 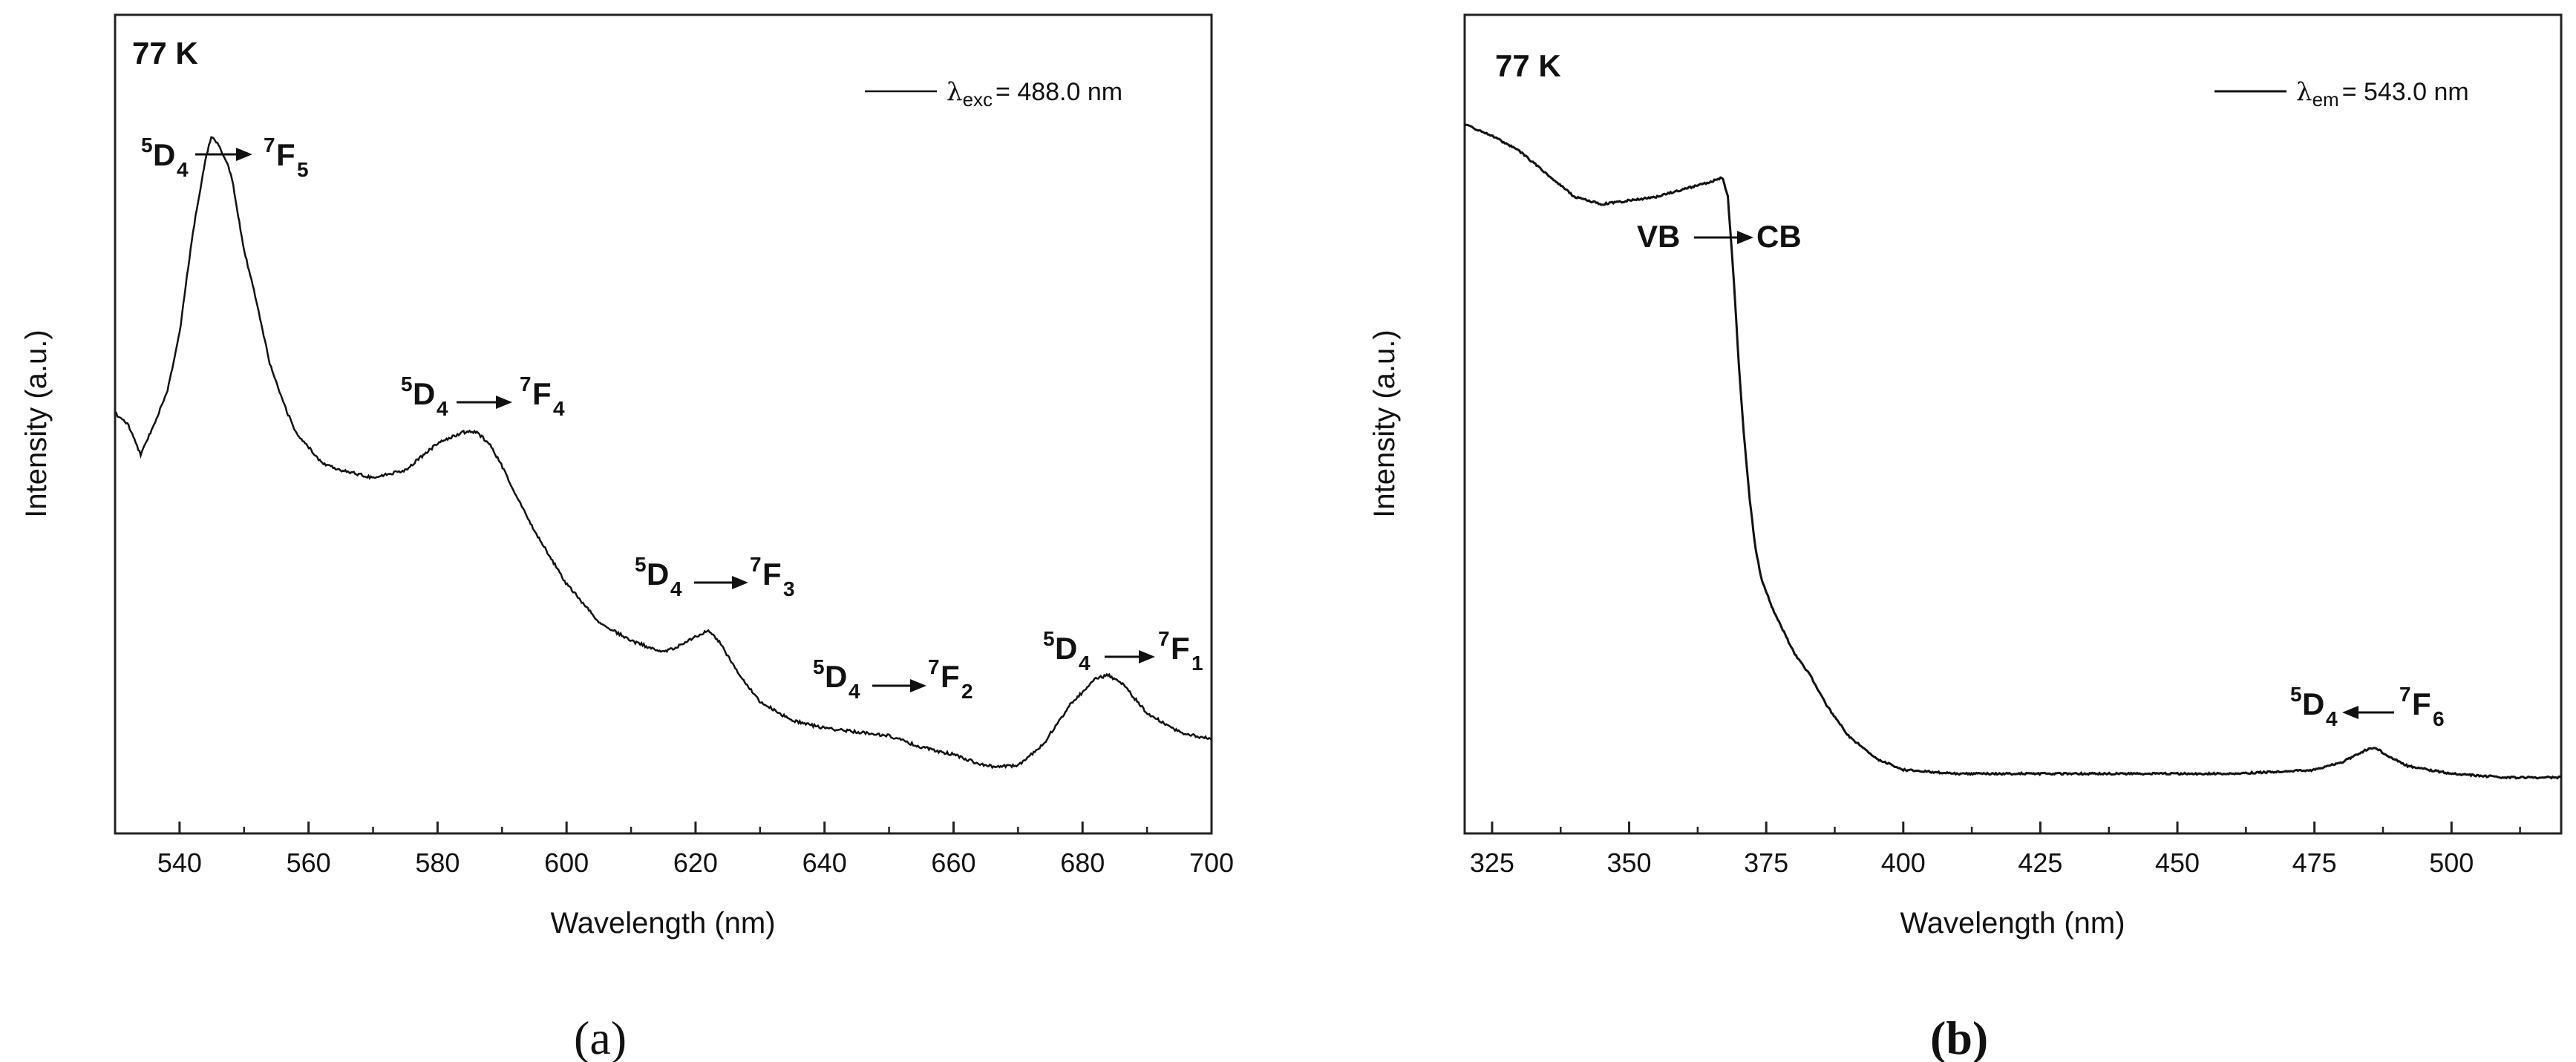 I want to click on legend-label-b: λem = 543.0 nm, so click(x=2383, y=94).